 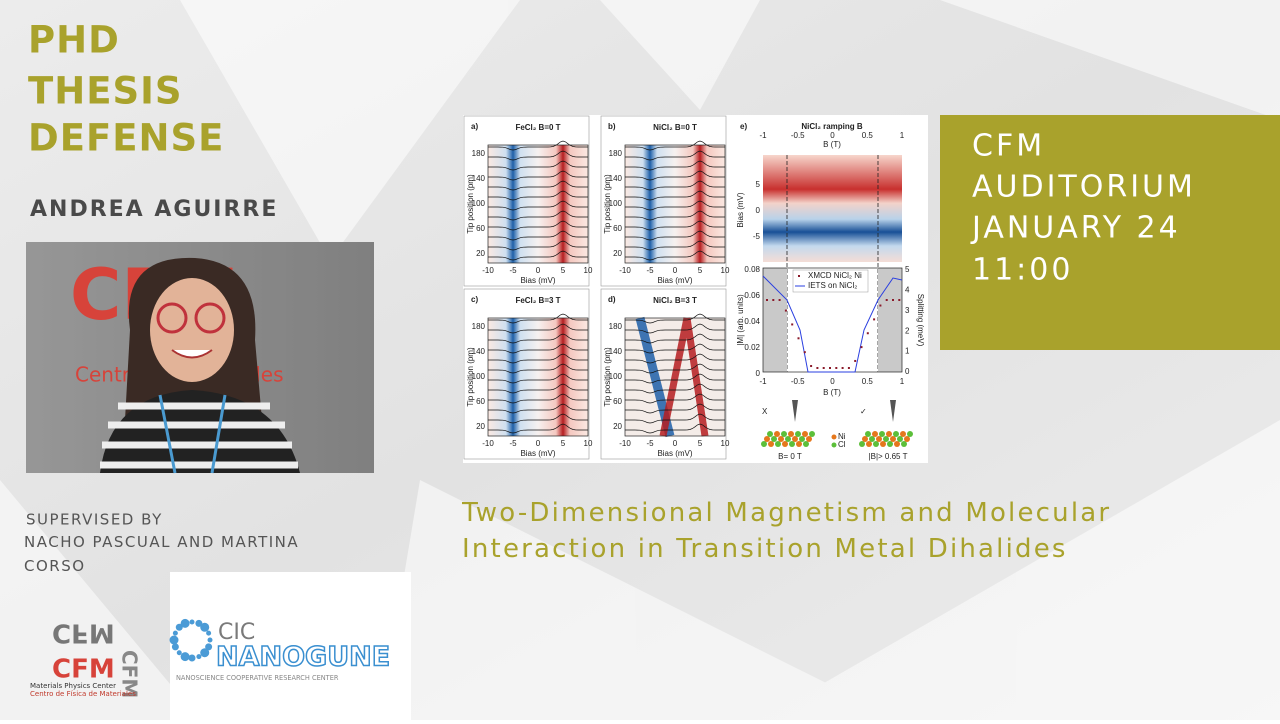 I want to click on panel-label: e), so click(x=743, y=126).